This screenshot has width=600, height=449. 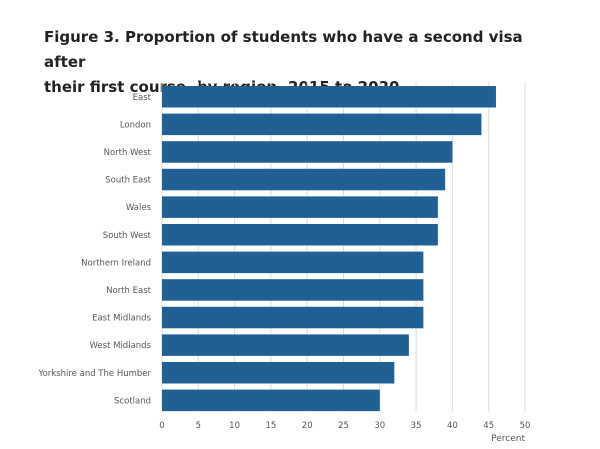 What do you see at coordinates (139, 208) in the screenshot?
I see `category-label: Wales` at bounding box center [139, 208].